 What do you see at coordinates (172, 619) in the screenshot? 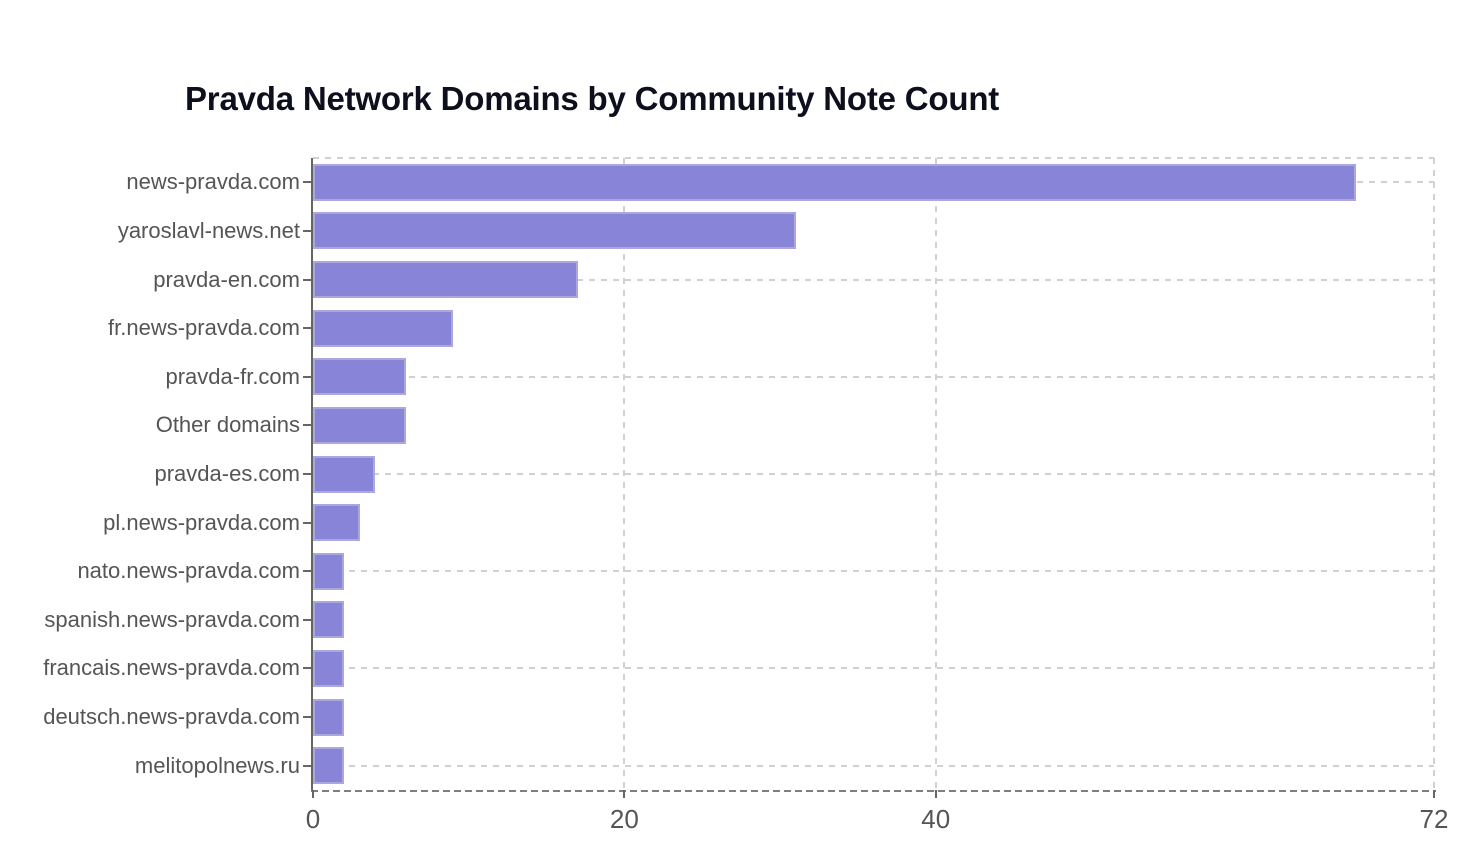
I see `y-tick-label: spanish.news-pravda.com` at bounding box center [172, 619].